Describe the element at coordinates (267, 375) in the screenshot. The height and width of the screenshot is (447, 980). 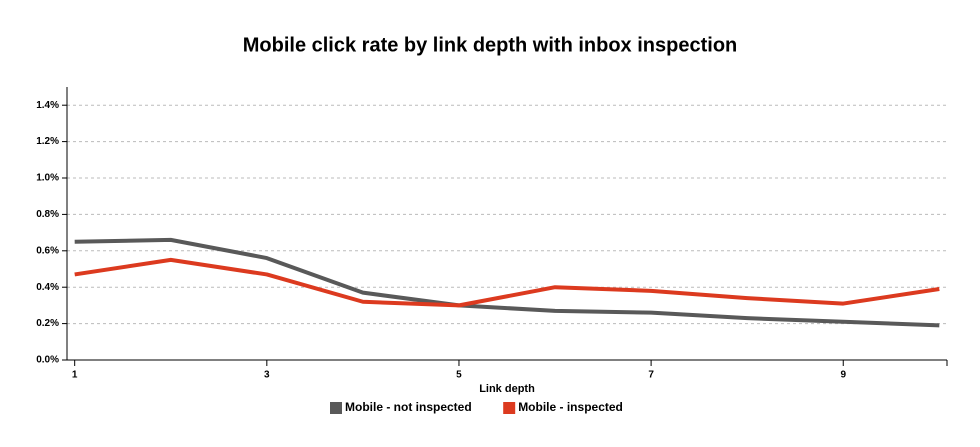
I see `x-tick-label: 3` at that location.